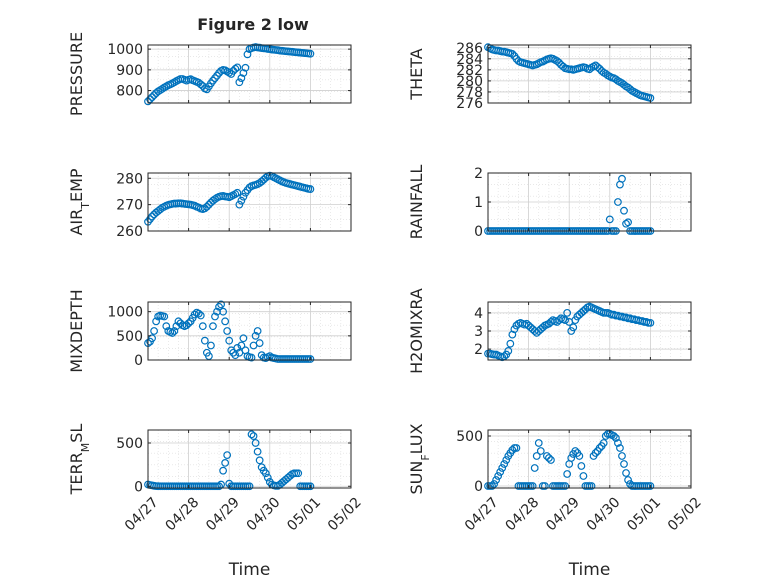 The height and width of the screenshot is (583, 778). I want to click on y-tick-label: 1, so click(478, 203).